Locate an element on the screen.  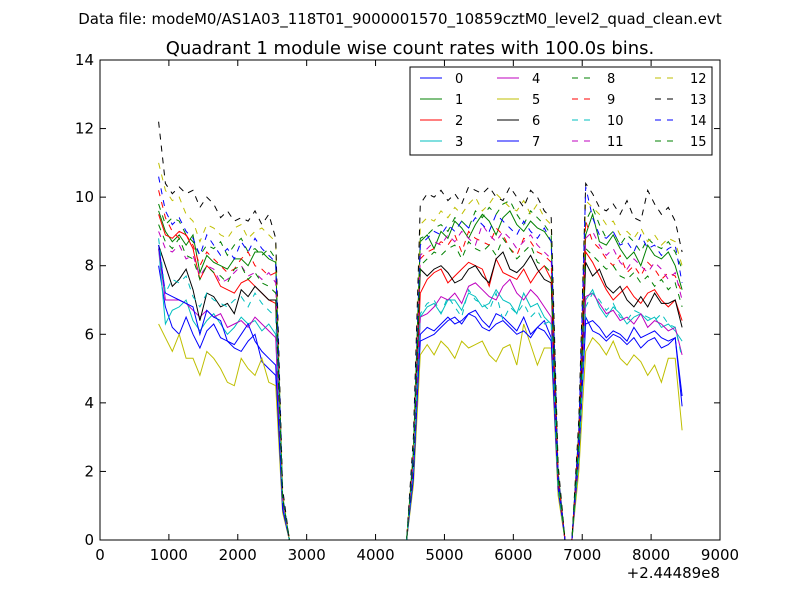
x-tick-label: 9000 is located at coordinates (720, 555).